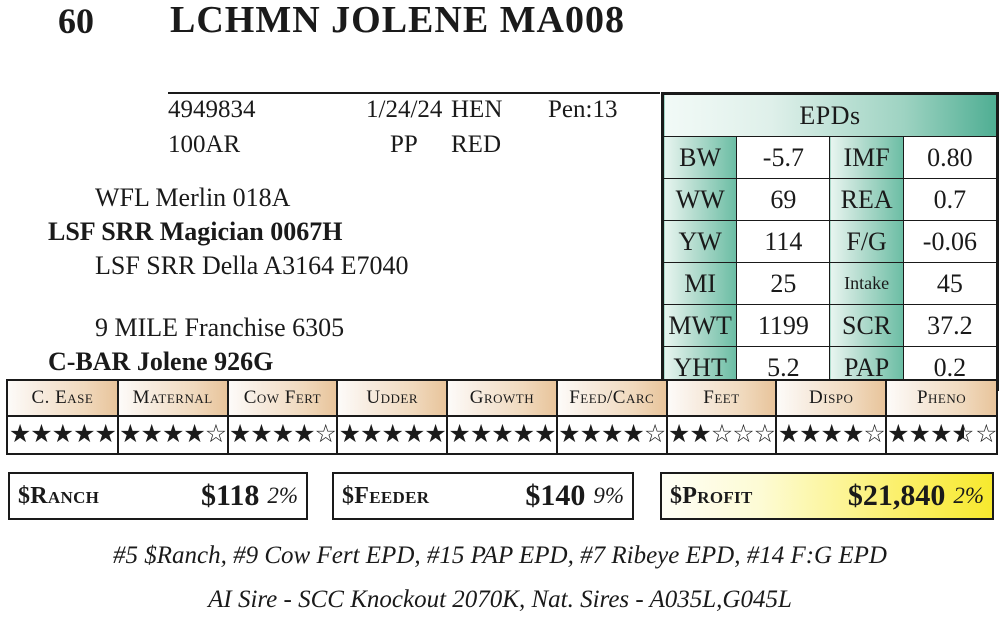  Describe the element at coordinates (393, 434) in the screenshot. I see `trait-rating-udder: ★★★★★` at that location.